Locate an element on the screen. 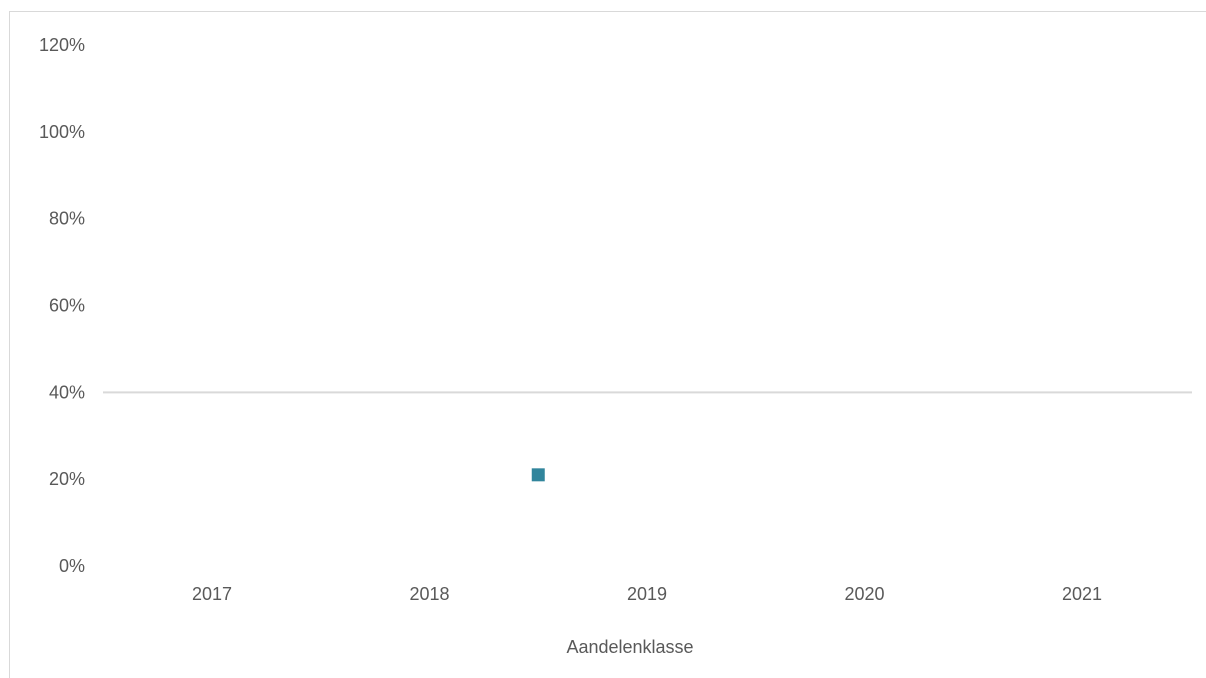  x-tick-label: 2017 is located at coordinates (212, 594).